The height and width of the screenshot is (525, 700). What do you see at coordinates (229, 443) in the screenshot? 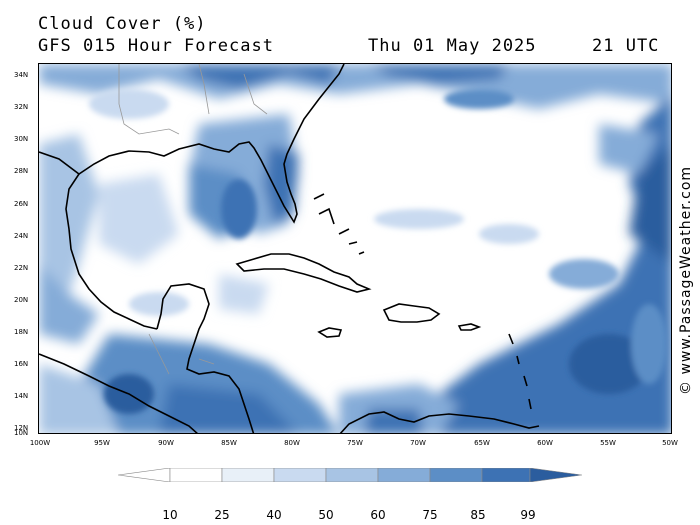
I see `lon-label: 85W` at bounding box center [229, 443].